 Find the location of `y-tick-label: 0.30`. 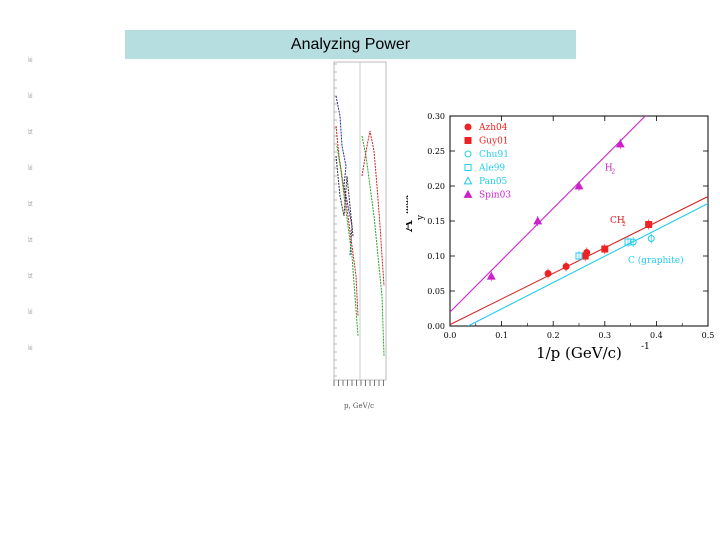

y-tick-label: 0.30 is located at coordinates (436, 116).